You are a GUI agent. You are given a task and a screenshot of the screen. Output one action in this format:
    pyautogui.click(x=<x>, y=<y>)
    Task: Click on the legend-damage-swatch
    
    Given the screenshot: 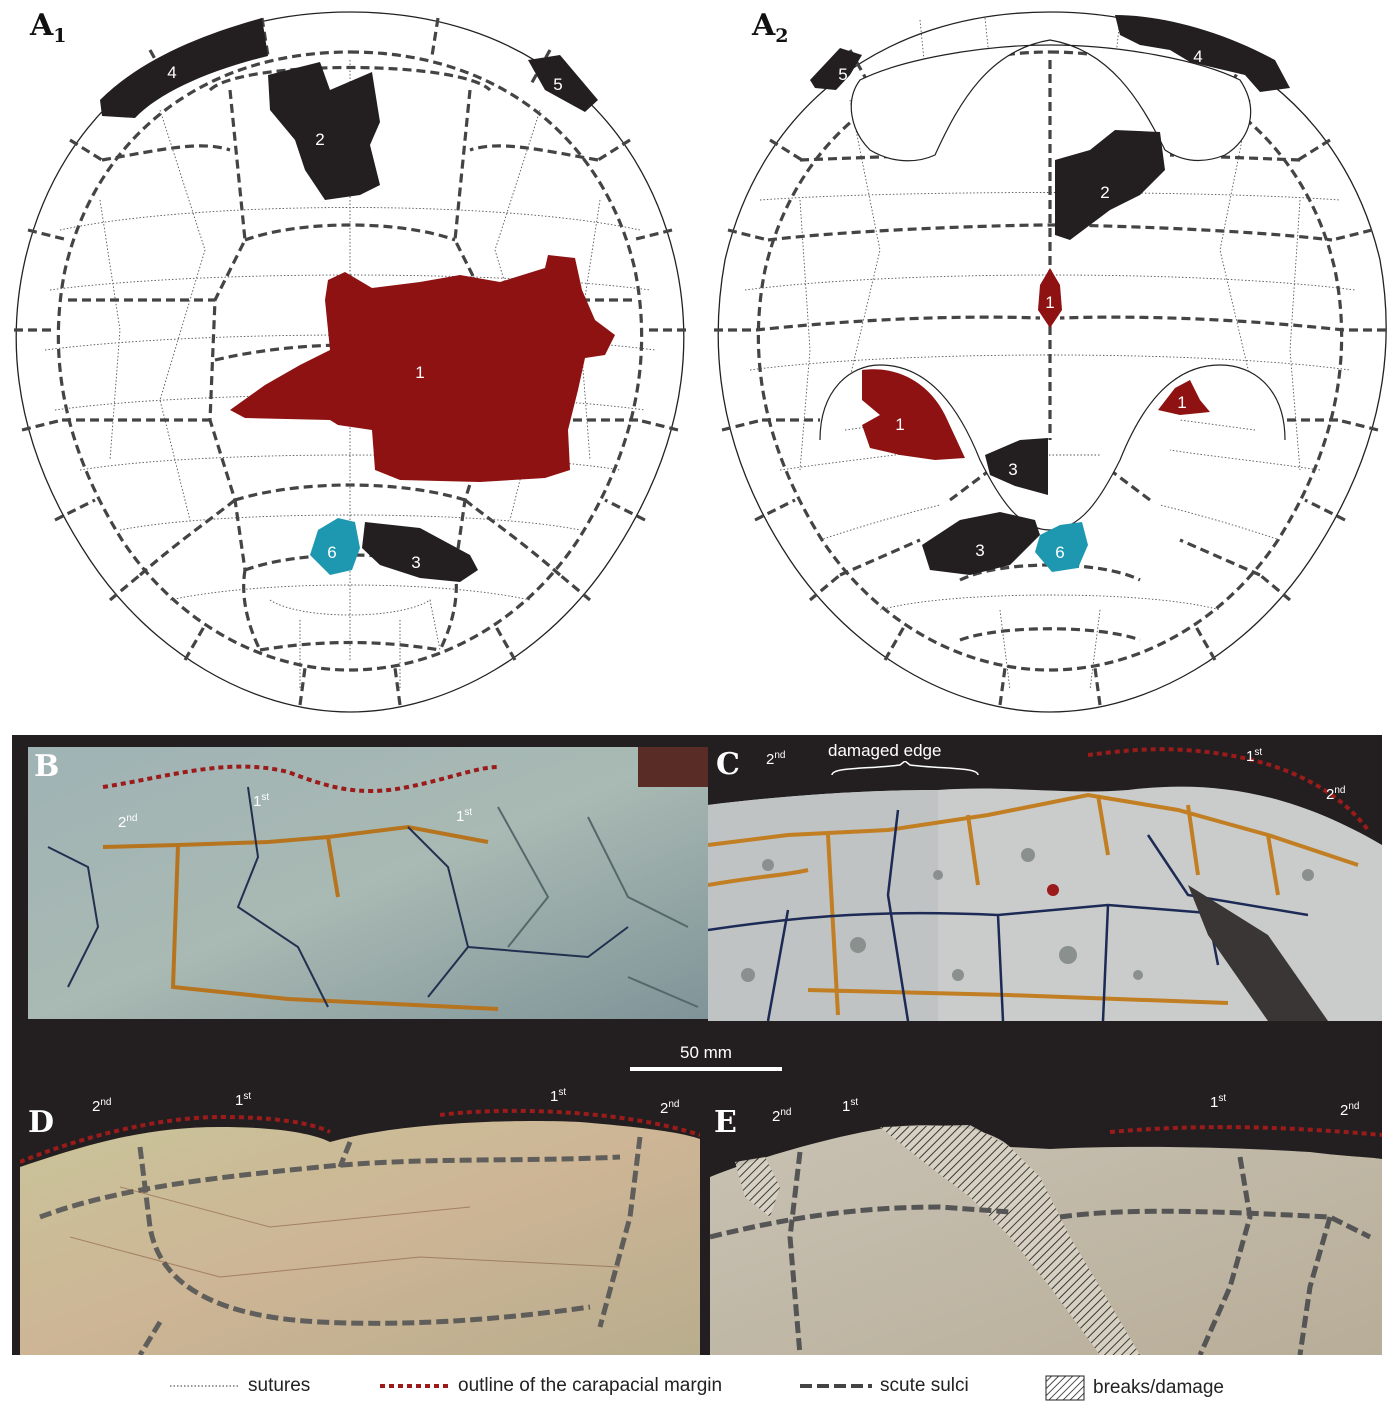 What is the action you would take?
    pyautogui.click(x=1065, y=1388)
    